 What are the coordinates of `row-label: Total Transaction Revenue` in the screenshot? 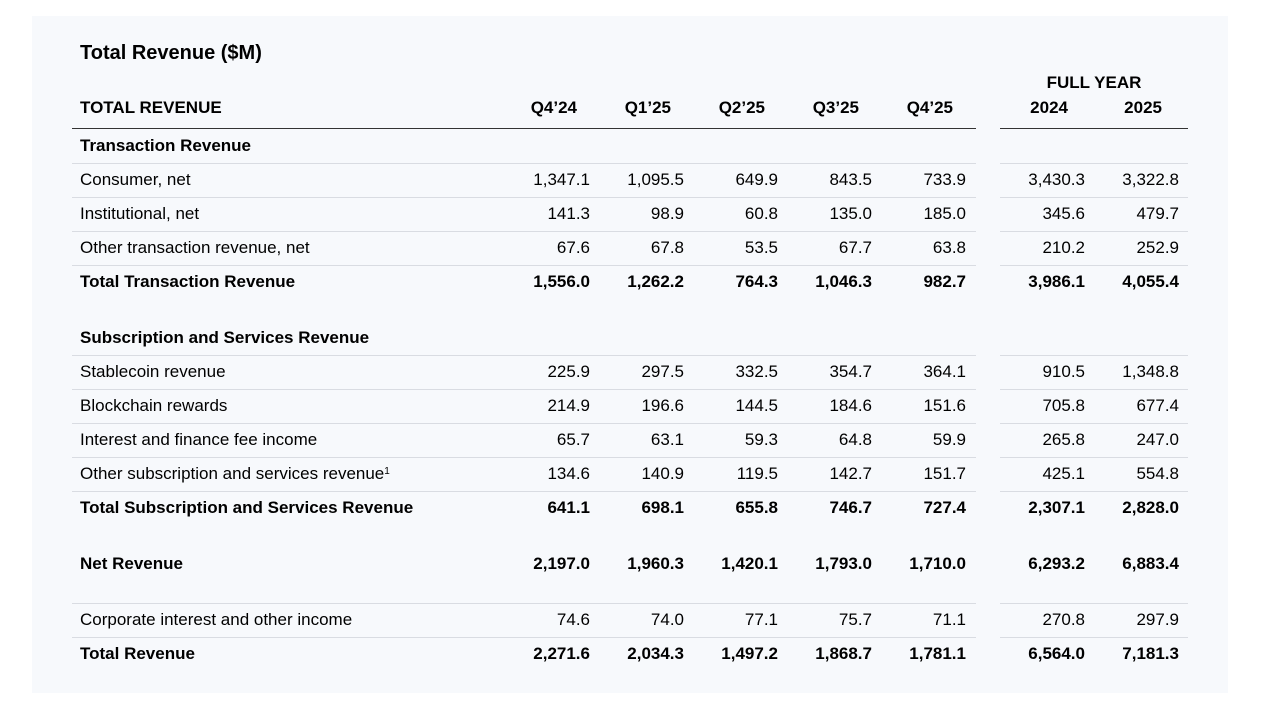 It's located at (187, 282).